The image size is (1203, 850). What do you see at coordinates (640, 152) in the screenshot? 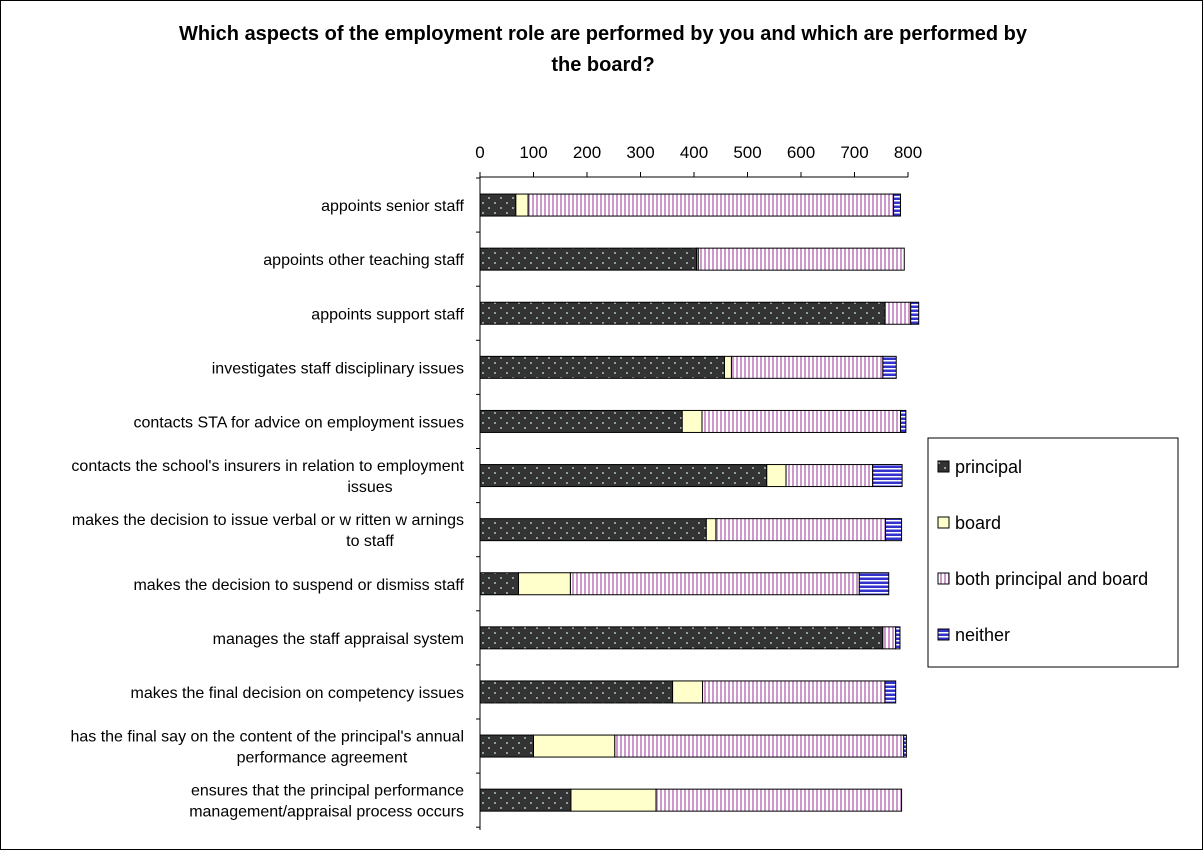
I see `x-tick-label: 300` at bounding box center [640, 152].